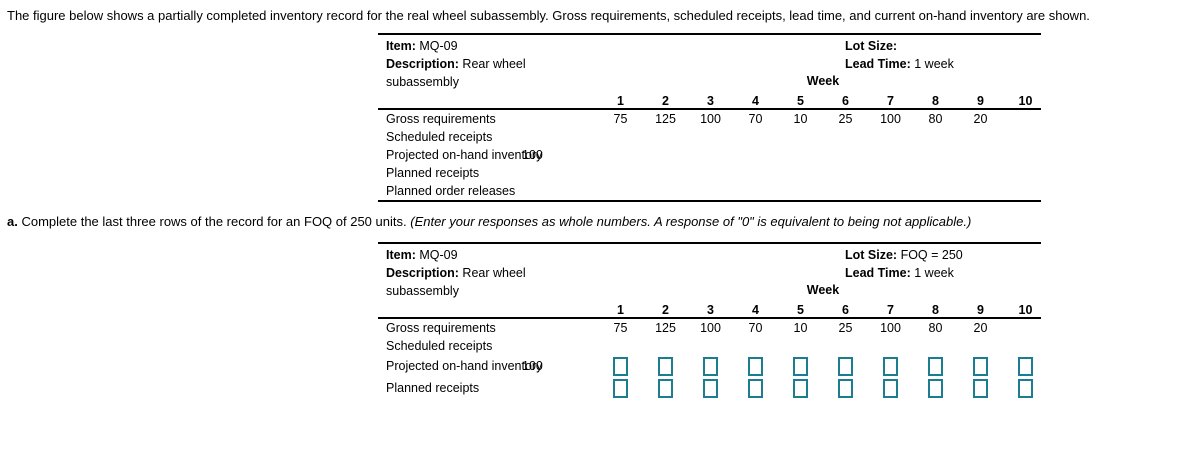 This screenshot has height=458, width=1188. What do you see at coordinates (845, 328) in the screenshot?
I see `gross-requirements-week-6: 25` at bounding box center [845, 328].